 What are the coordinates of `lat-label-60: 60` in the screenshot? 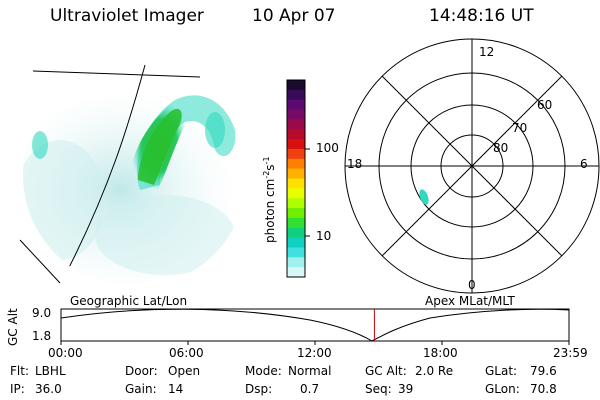 It's located at (545, 105).